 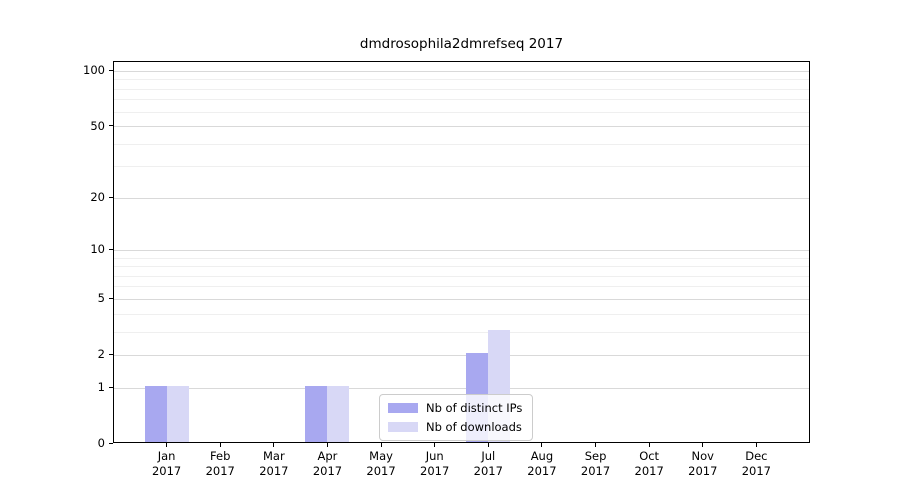 I want to click on x-tick-label: Jul 2017, so click(x=488, y=464).